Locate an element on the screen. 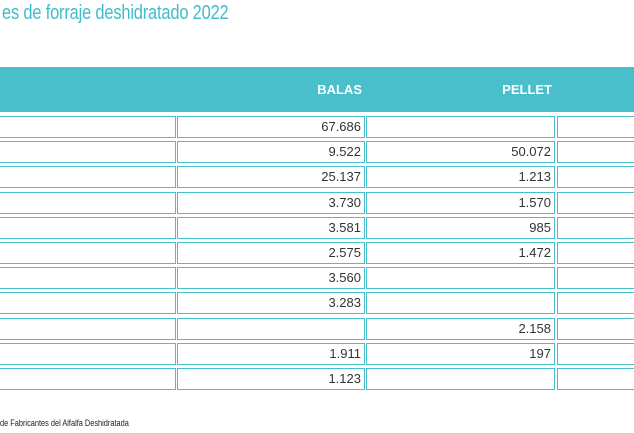  pellet-cell: 1.213 is located at coordinates (460, 177).